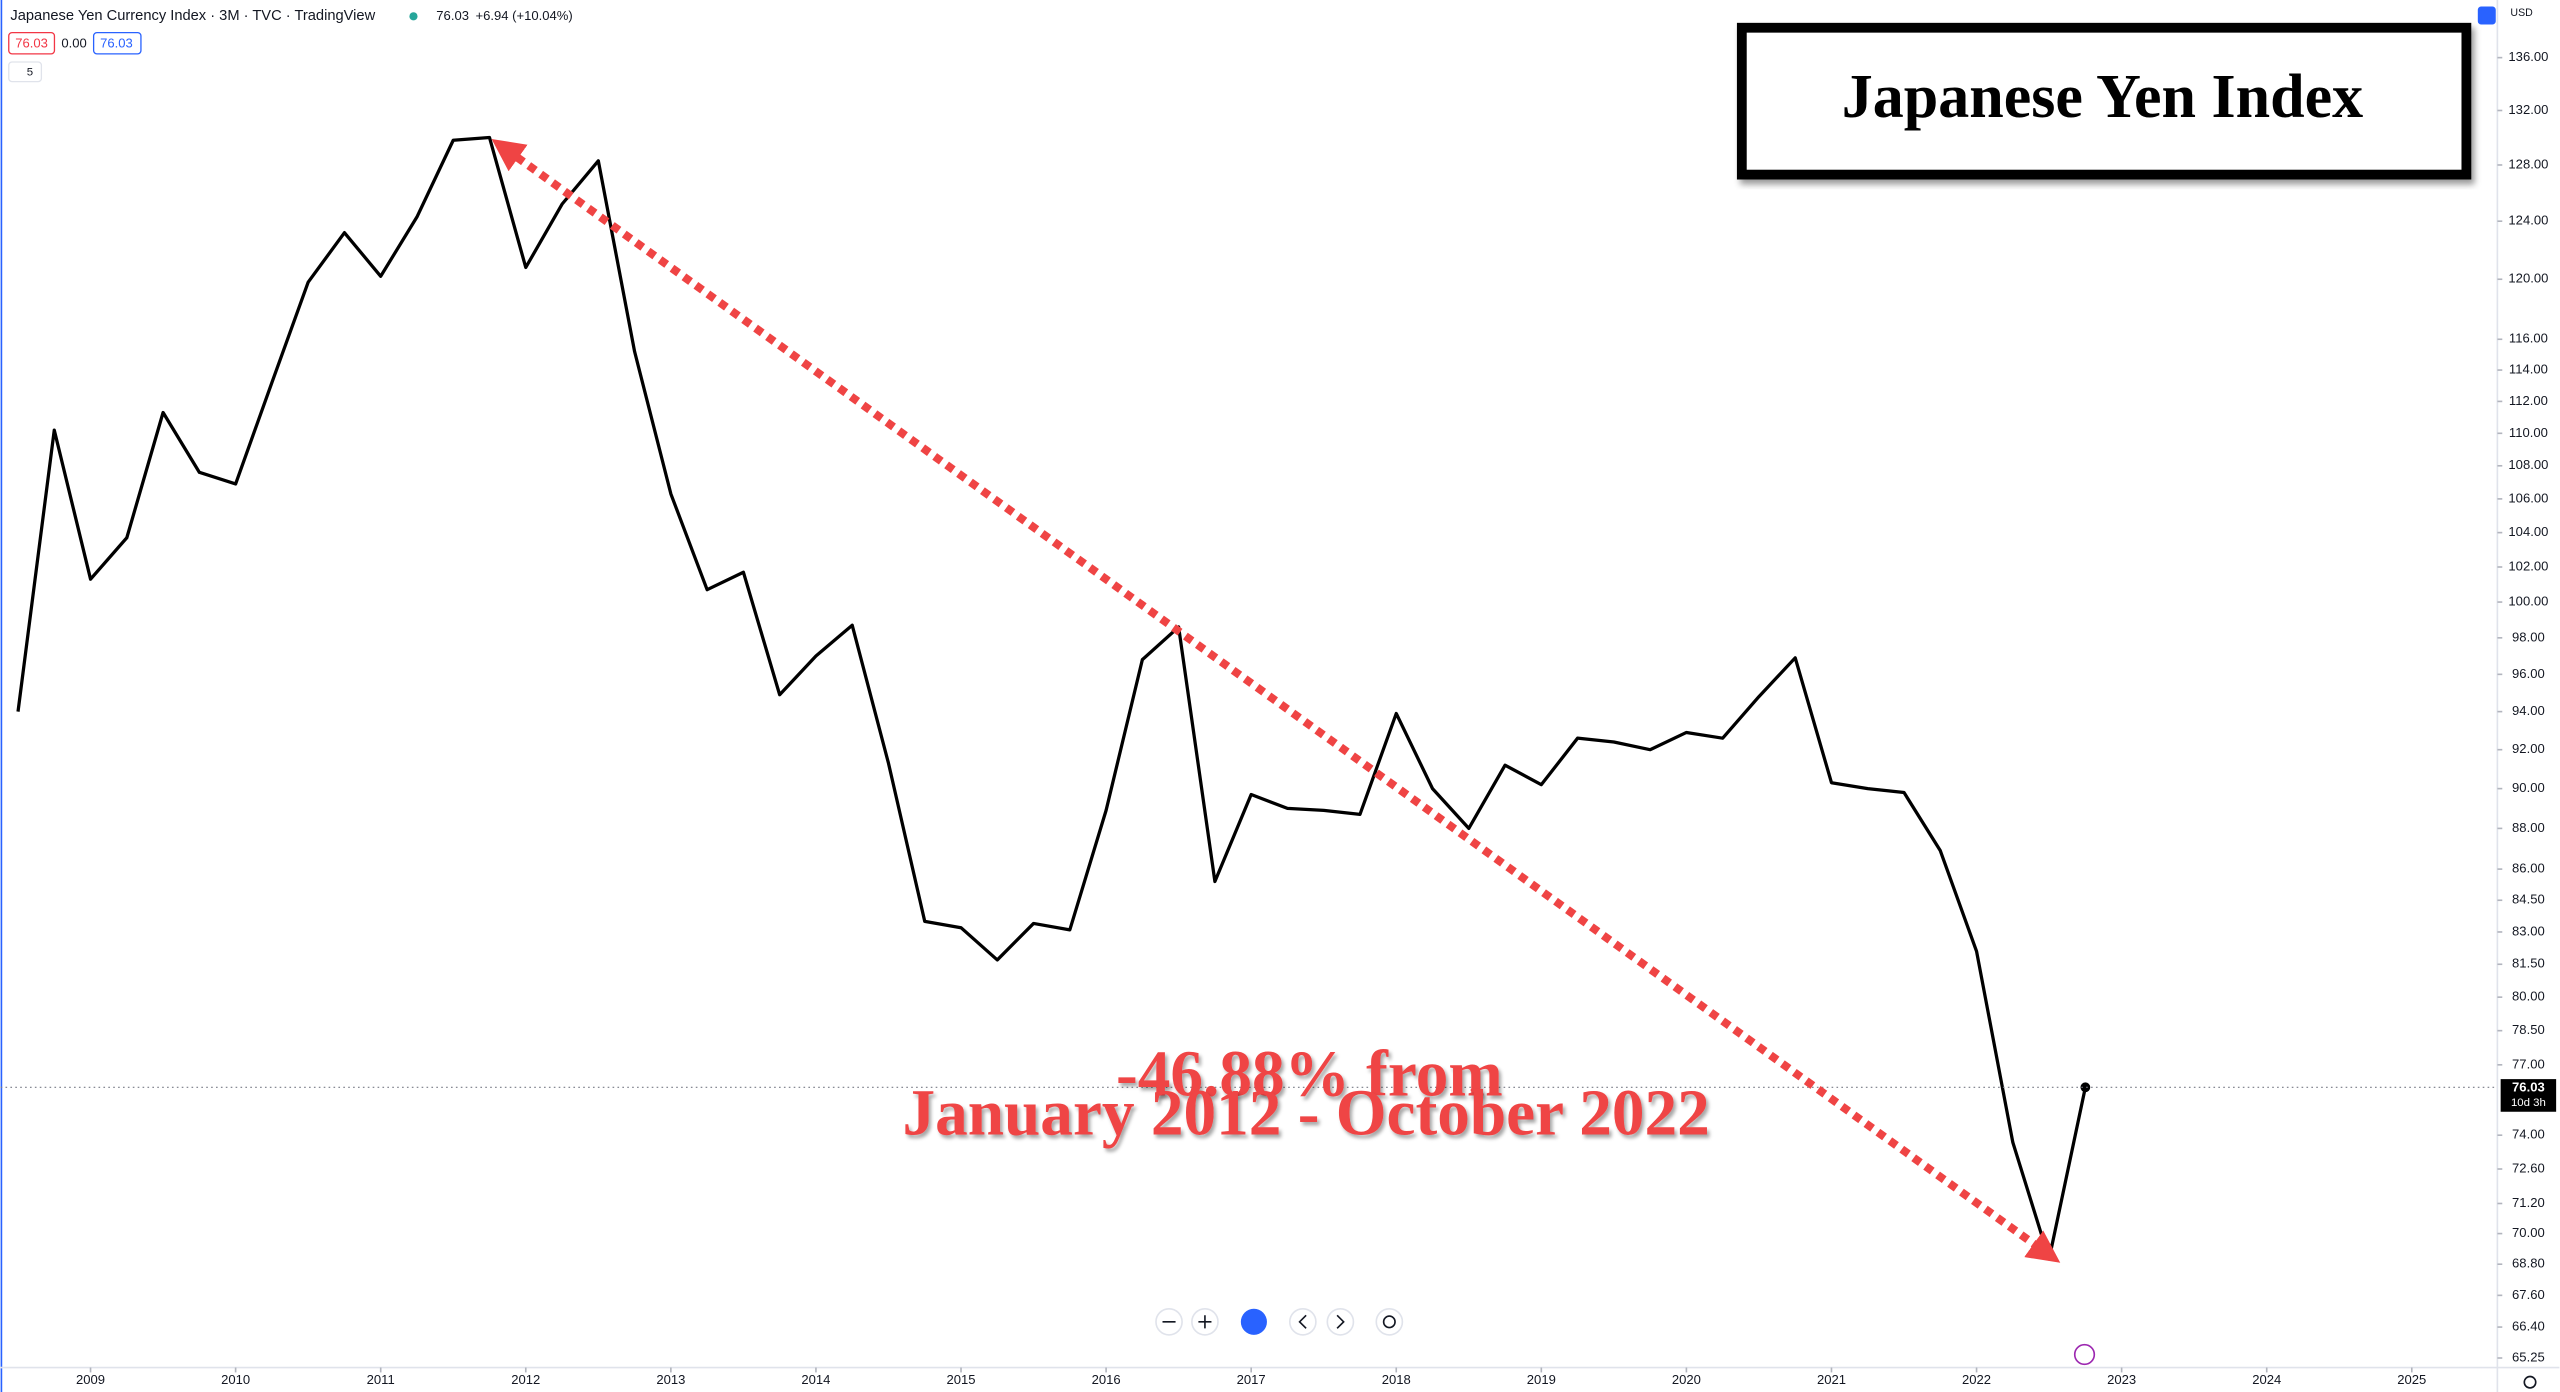 The image size is (2560, 1392). What do you see at coordinates (413, 16) in the screenshot?
I see `status-dot` at bounding box center [413, 16].